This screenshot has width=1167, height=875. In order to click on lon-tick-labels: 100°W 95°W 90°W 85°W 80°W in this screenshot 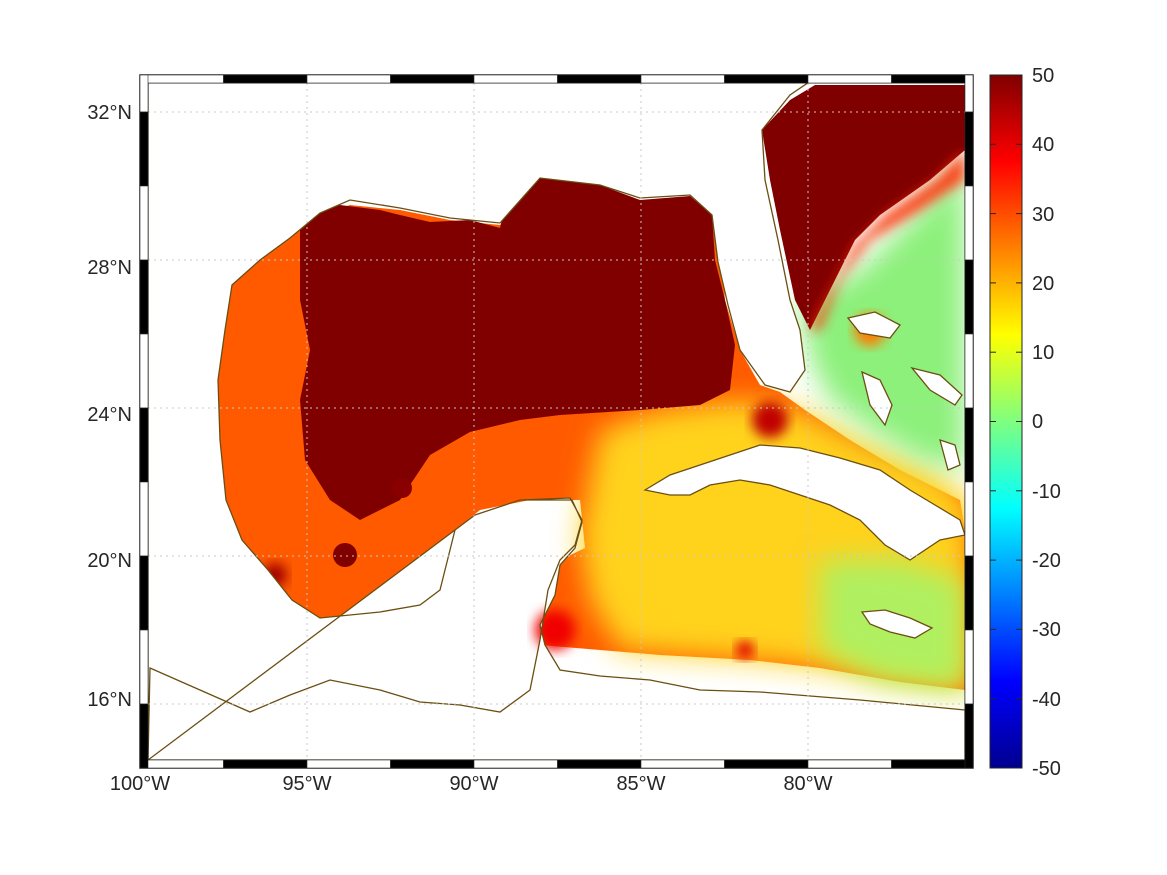, I will do `click(471, 784)`.